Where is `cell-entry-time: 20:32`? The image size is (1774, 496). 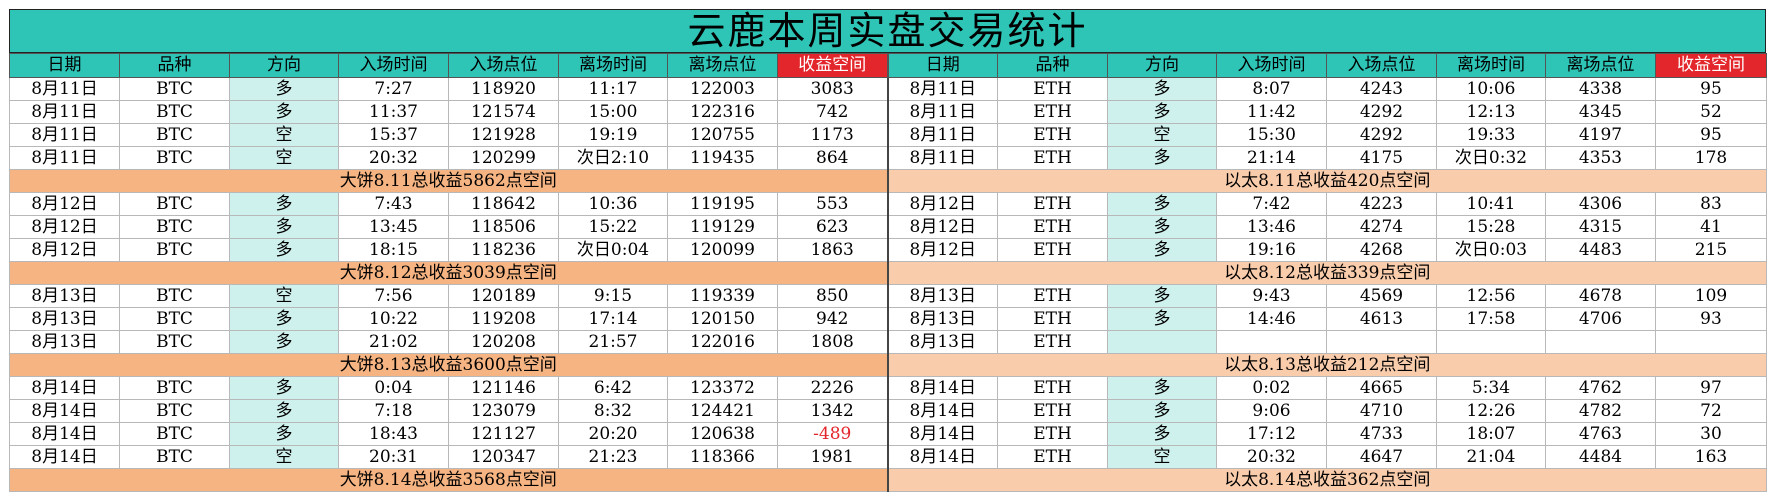
cell-entry-time: 20:32 is located at coordinates (393, 158).